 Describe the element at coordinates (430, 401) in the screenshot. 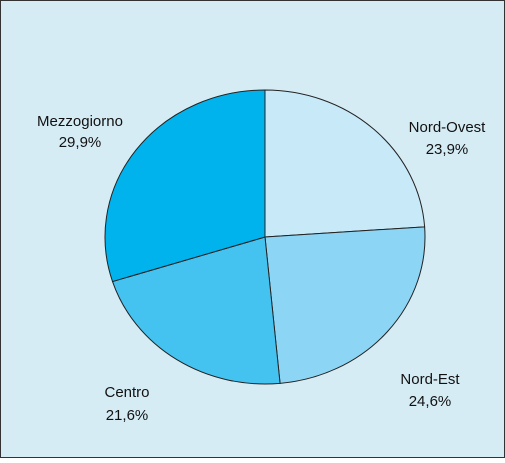

I see `slice-value: 24,6%` at that location.